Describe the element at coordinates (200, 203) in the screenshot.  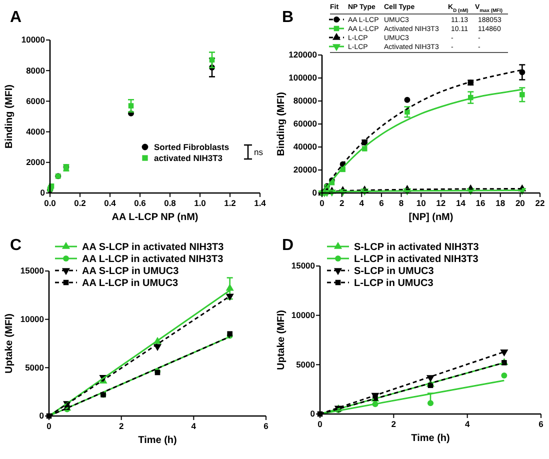
I see `x-tick-label: 1.0` at that location.